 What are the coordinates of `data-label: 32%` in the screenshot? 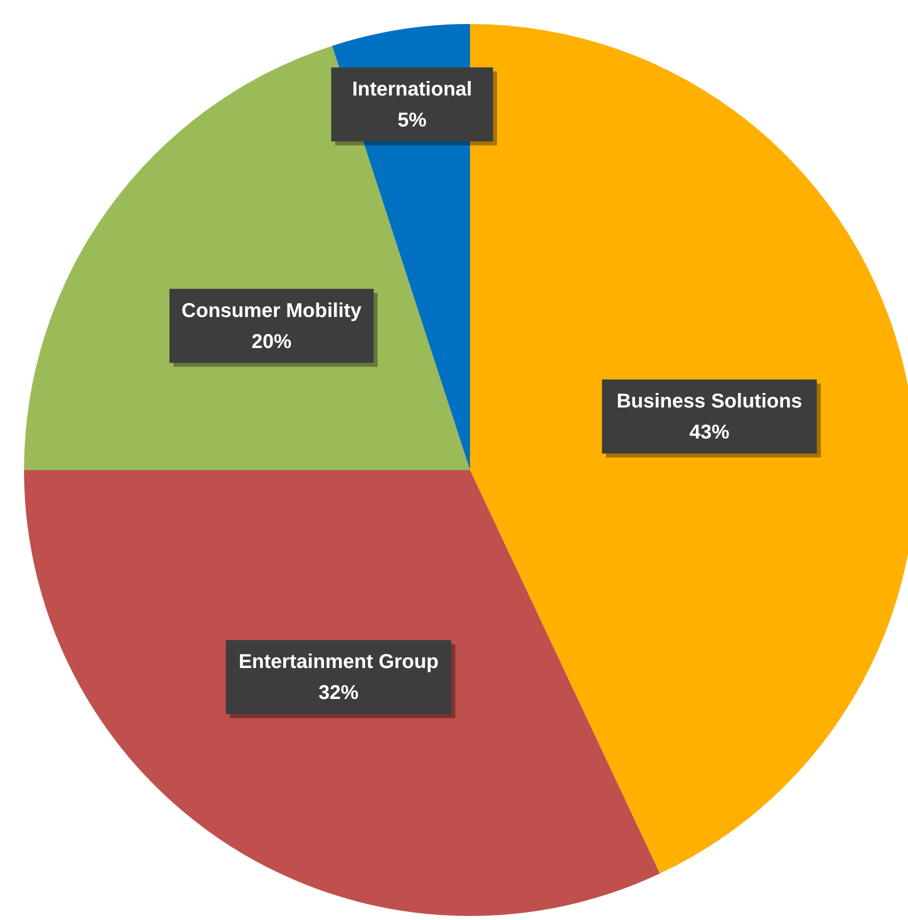 It's located at (338, 693).